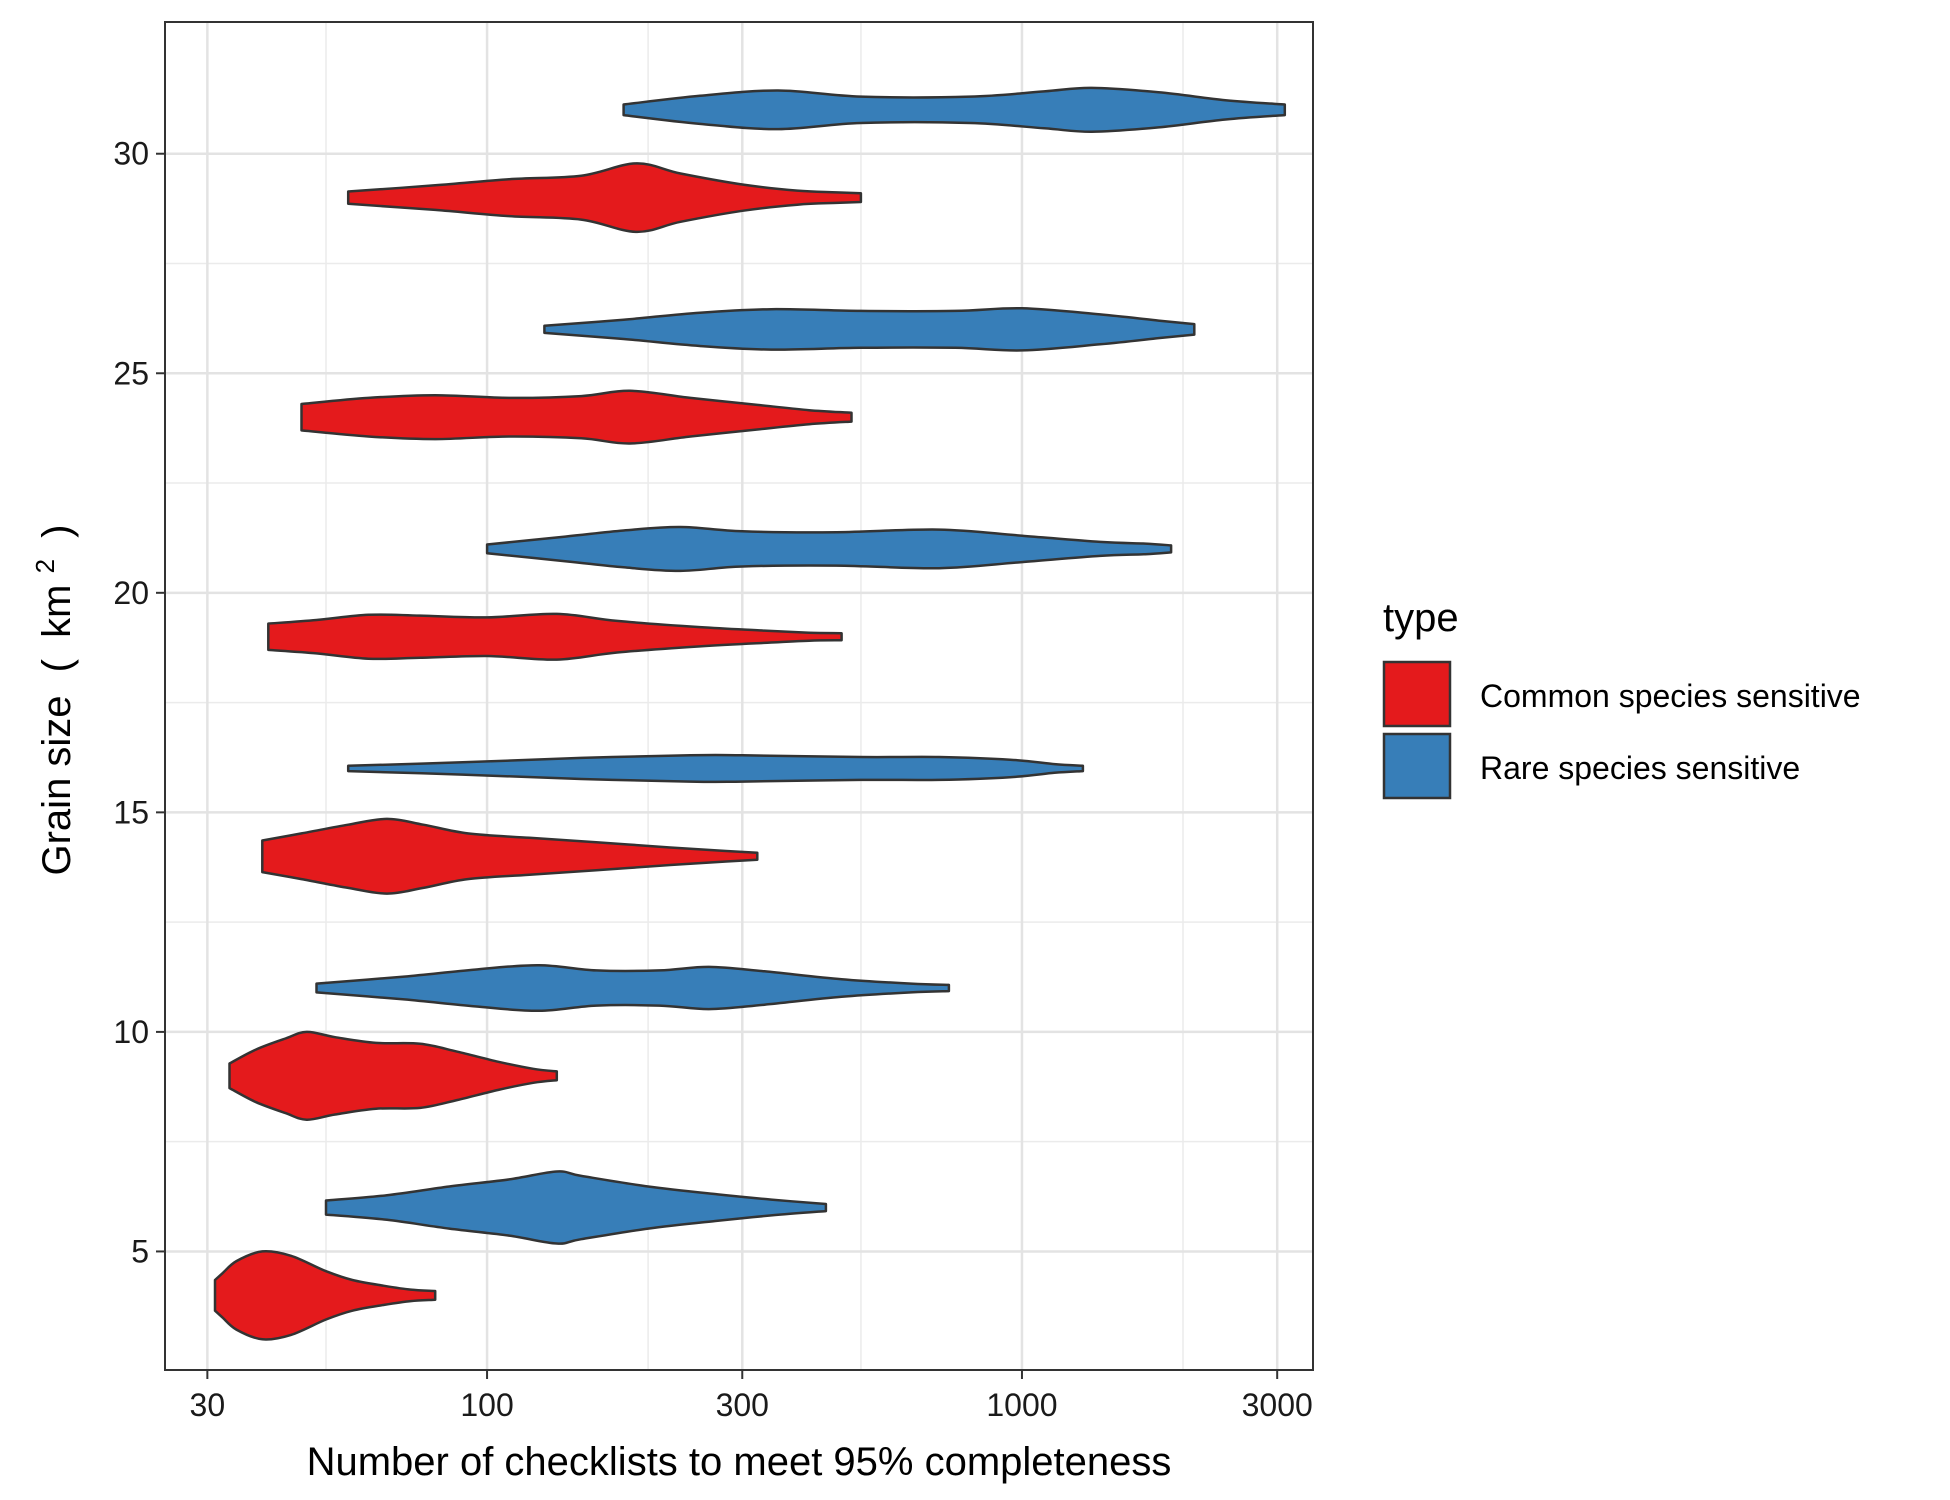  I want to click on y-tick-label: 30, so click(131, 154).